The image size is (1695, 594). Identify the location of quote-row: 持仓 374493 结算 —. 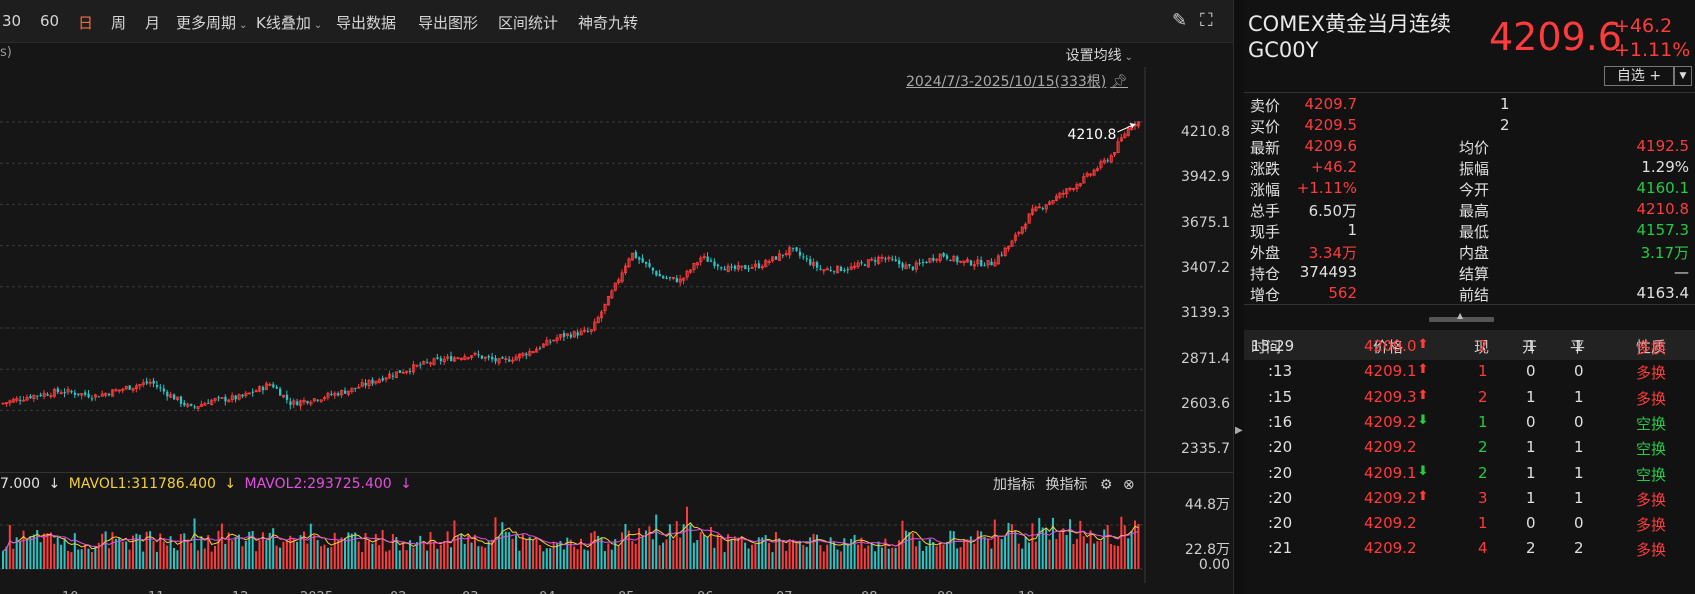
(1469, 274).